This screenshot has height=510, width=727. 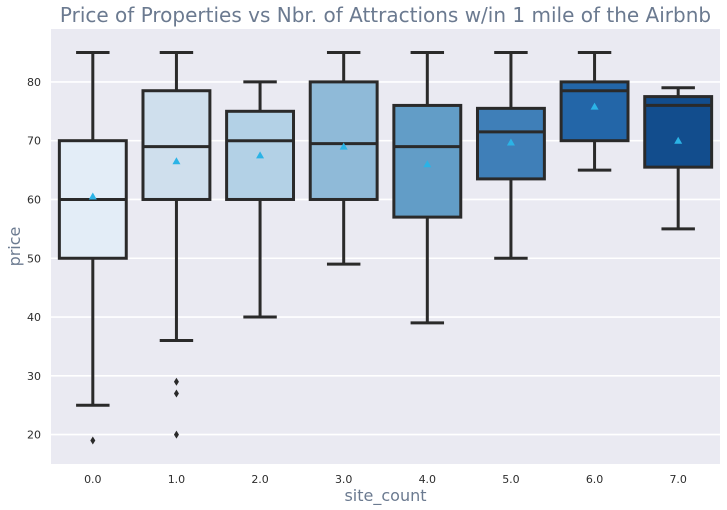 I want to click on x-tick-label-4.0: 4.0, so click(x=428, y=479).